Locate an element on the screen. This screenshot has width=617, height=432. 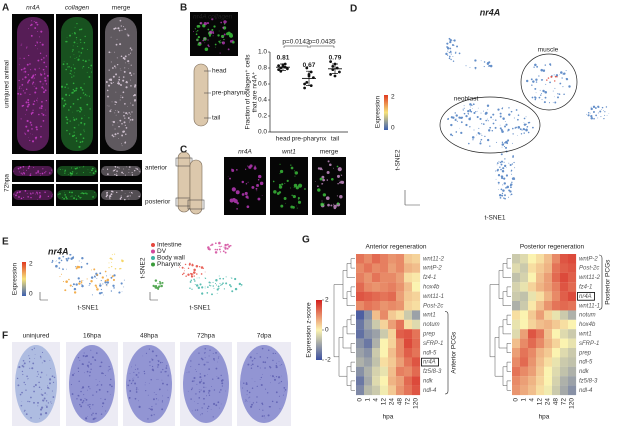
legend-label: DV is located at coordinates (162, 251).